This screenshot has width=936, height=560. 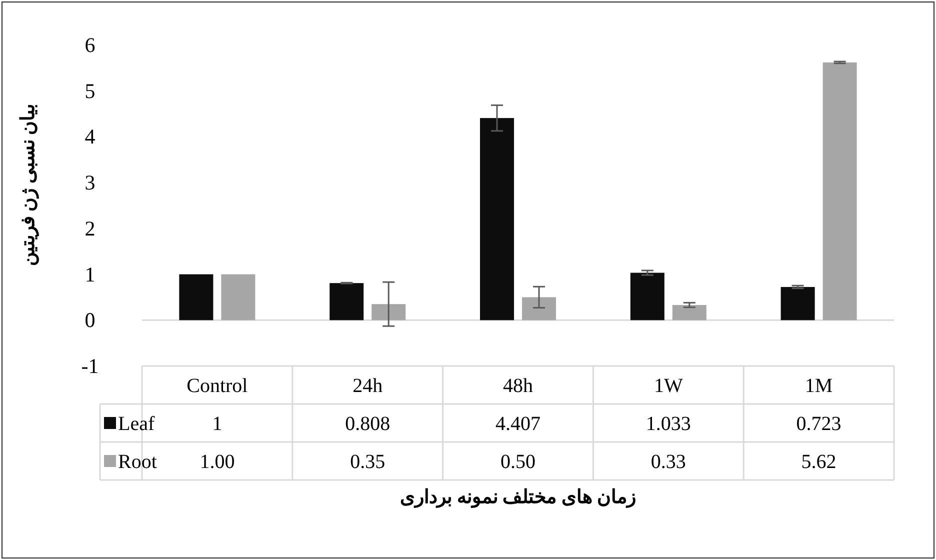 I want to click on x-tick-label: 24h, so click(x=367, y=386).